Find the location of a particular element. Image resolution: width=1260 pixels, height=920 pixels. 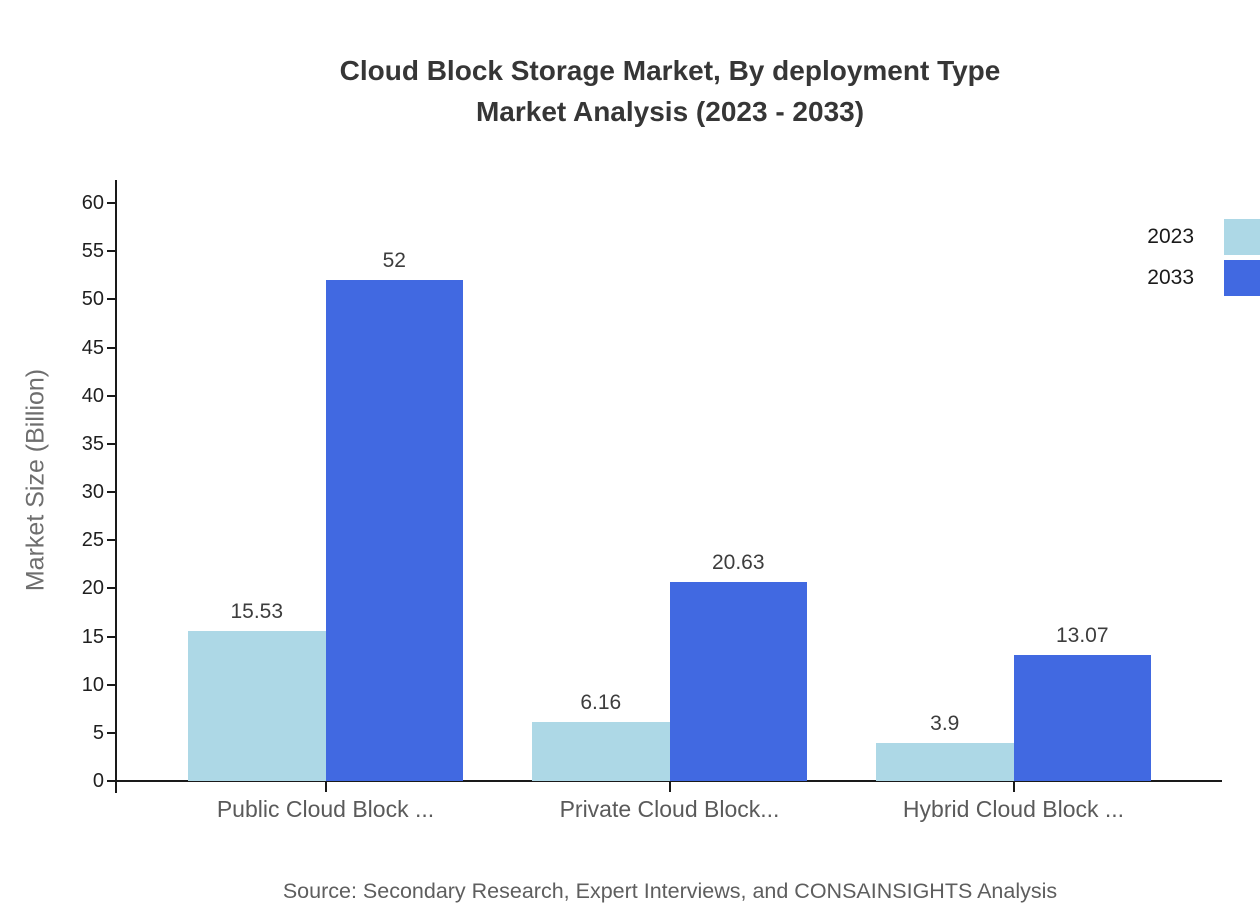

y-tick-label: 15 is located at coordinates (92, 636).